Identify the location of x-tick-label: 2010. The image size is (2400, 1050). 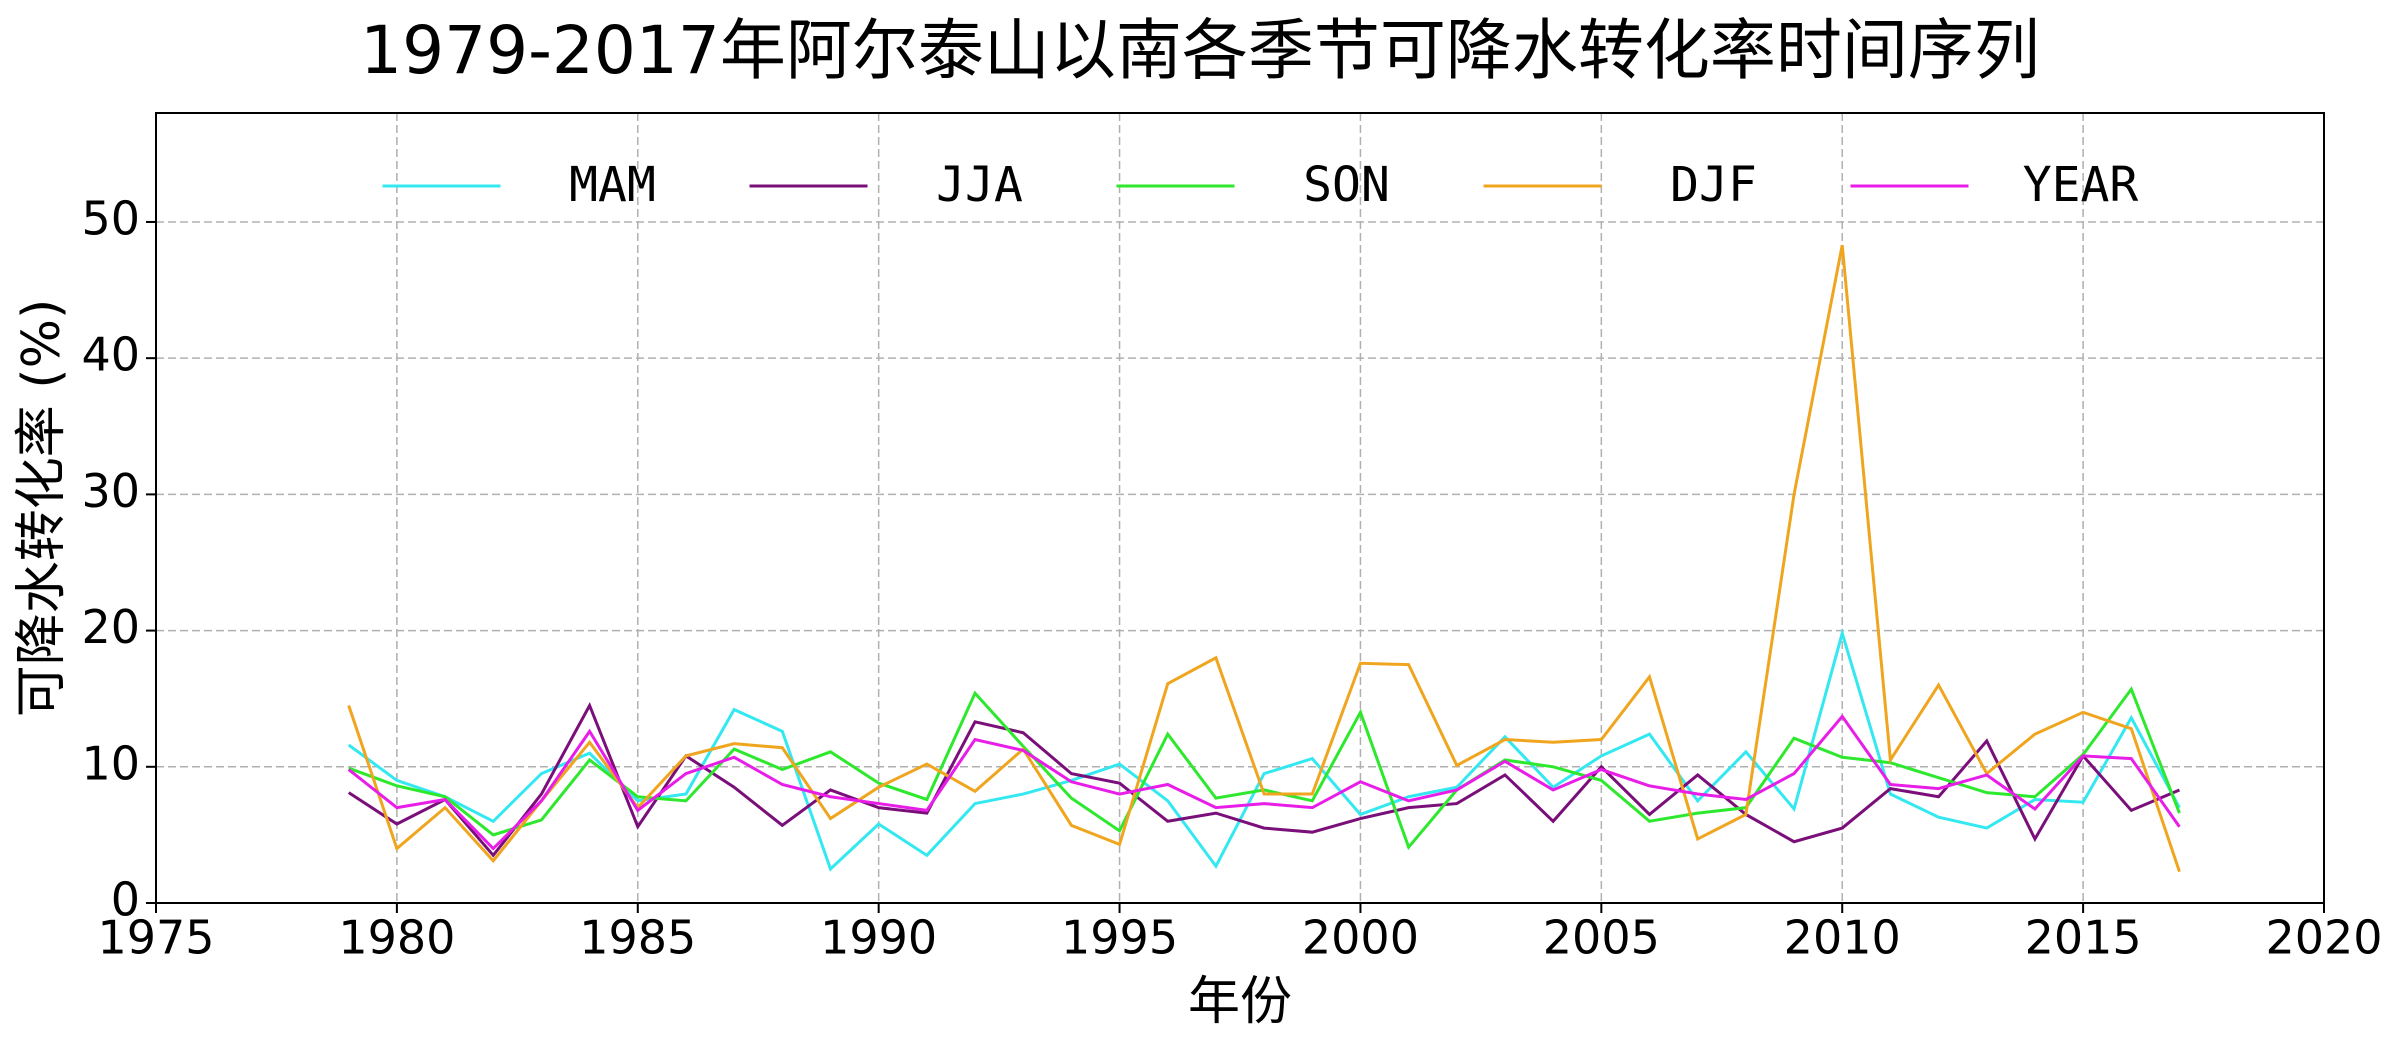
(1842, 938).